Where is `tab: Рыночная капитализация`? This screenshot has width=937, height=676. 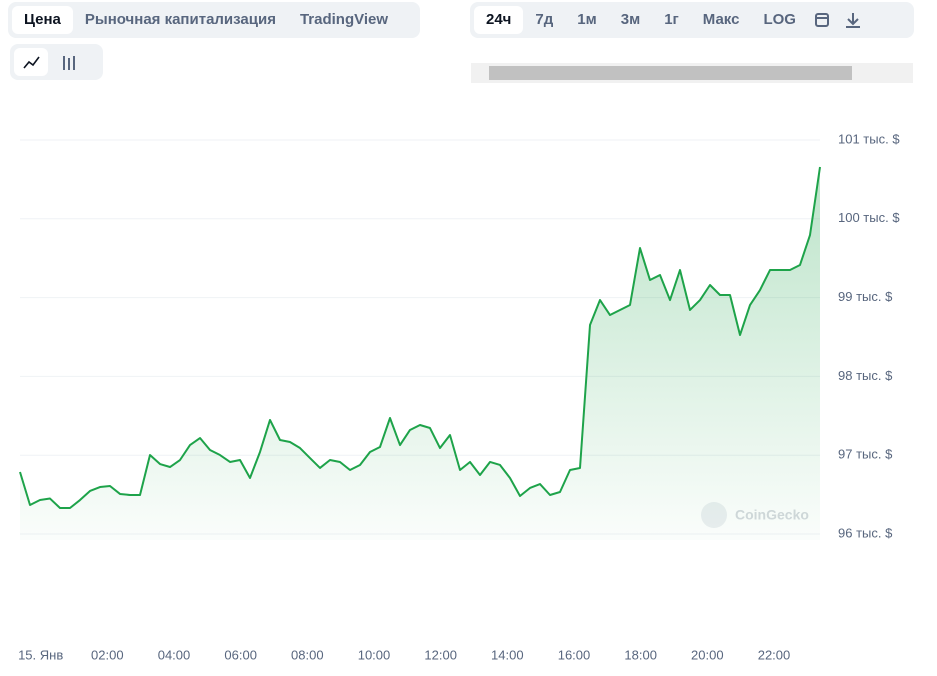 tab: Рыночная капитализация is located at coordinates (180, 19).